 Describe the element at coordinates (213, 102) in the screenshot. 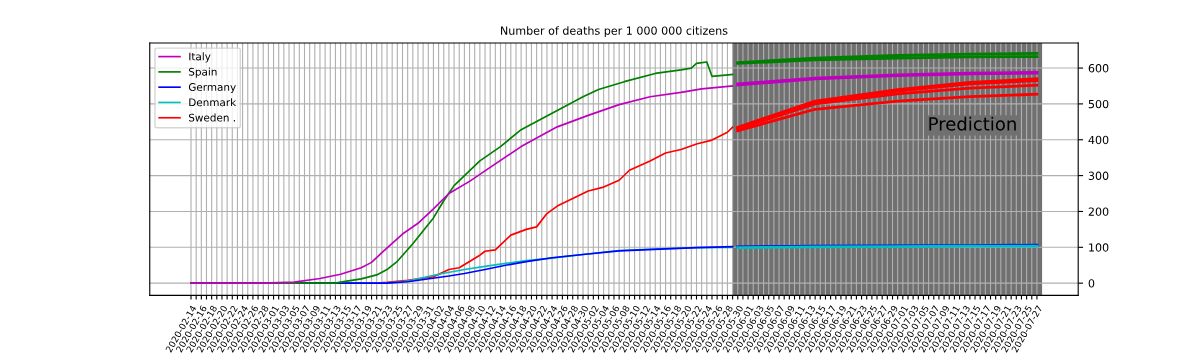

I see `legend-label: Denmark` at that location.